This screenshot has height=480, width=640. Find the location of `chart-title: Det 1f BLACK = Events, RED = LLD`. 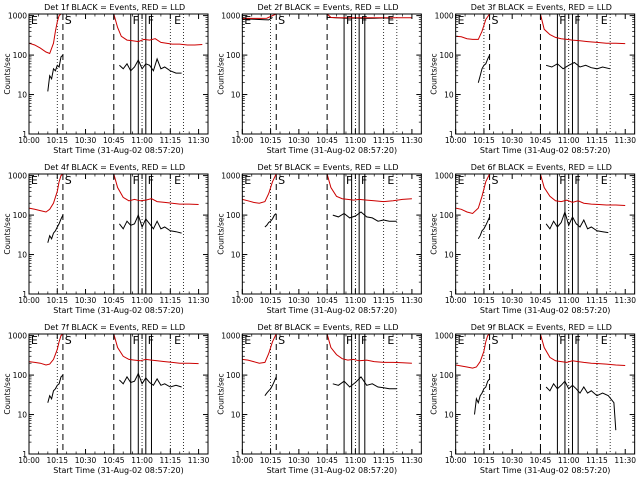

chart-title: Det 1f BLACK = Events, RED = LLD is located at coordinates (114, 7).